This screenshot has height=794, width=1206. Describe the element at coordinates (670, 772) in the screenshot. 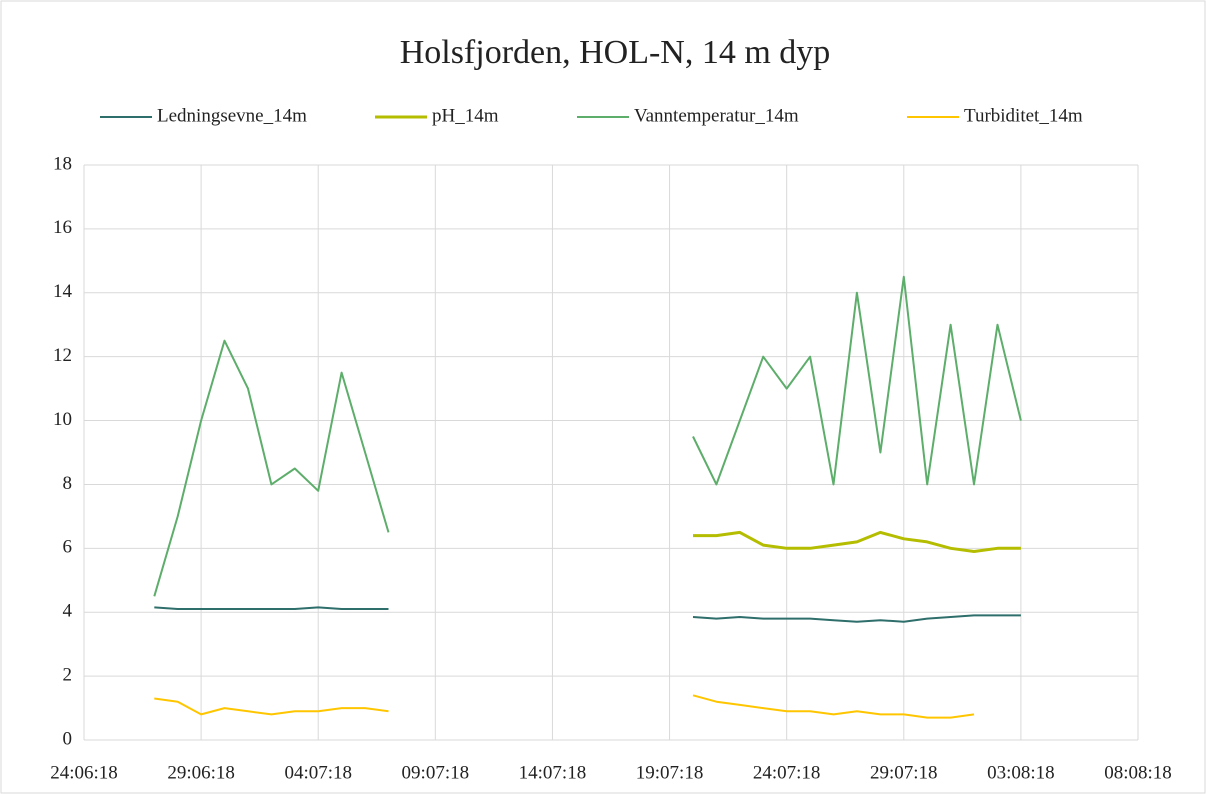

I see `x-tick-label: 19:07:18` at that location.